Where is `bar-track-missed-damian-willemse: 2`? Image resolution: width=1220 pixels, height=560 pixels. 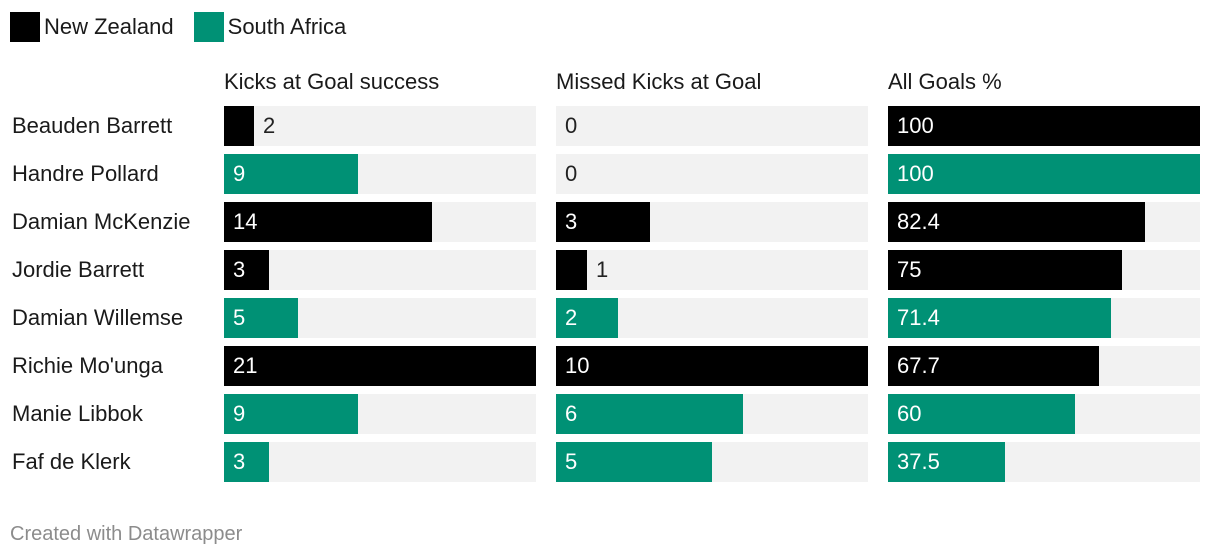 bar-track-missed-damian-willemse: 2 is located at coordinates (712, 318).